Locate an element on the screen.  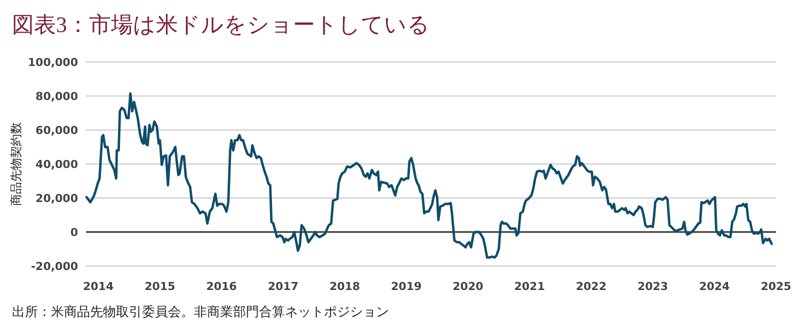
x-tick-label: 2014 is located at coordinates (98, 286).